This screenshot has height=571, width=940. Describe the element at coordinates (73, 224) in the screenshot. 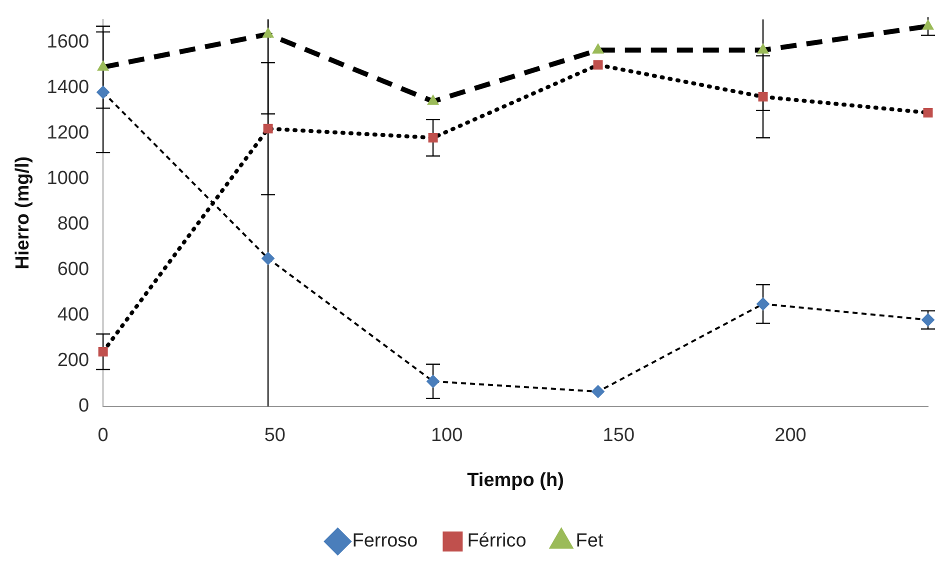

I see `y-tick-label: 800` at that location.